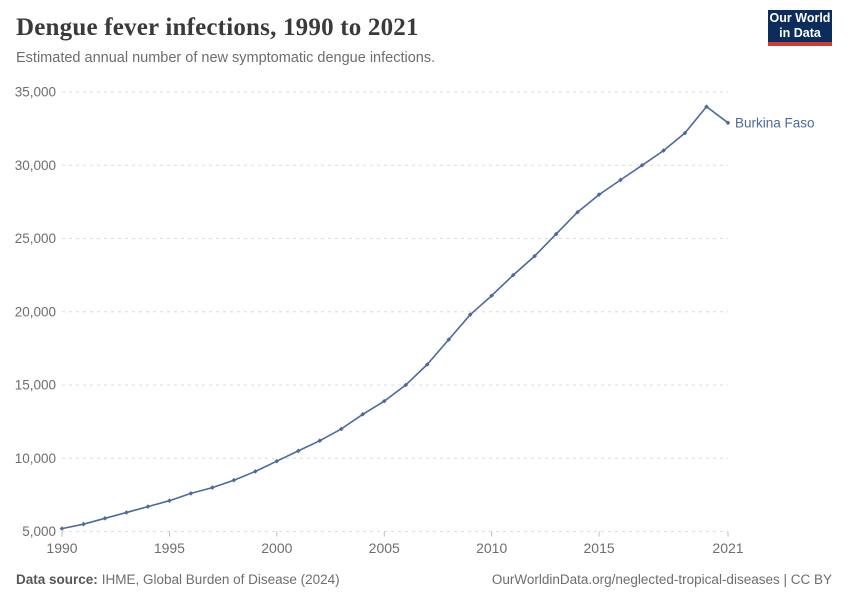 The height and width of the screenshot is (600, 850). What do you see at coordinates (35, 311) in the screenshot?
I see `y-axis-label: 20,000` at bounding box center [35, 311].